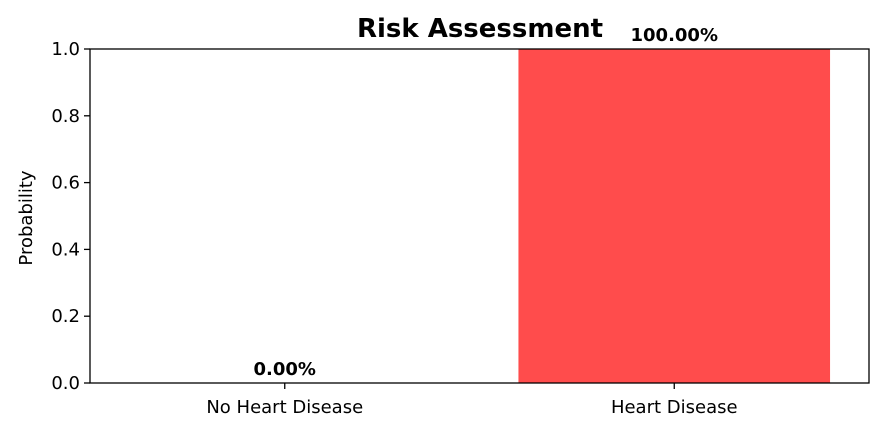  I want to click on x-tick-label-0: No Heart Disease, so click(284, 407).